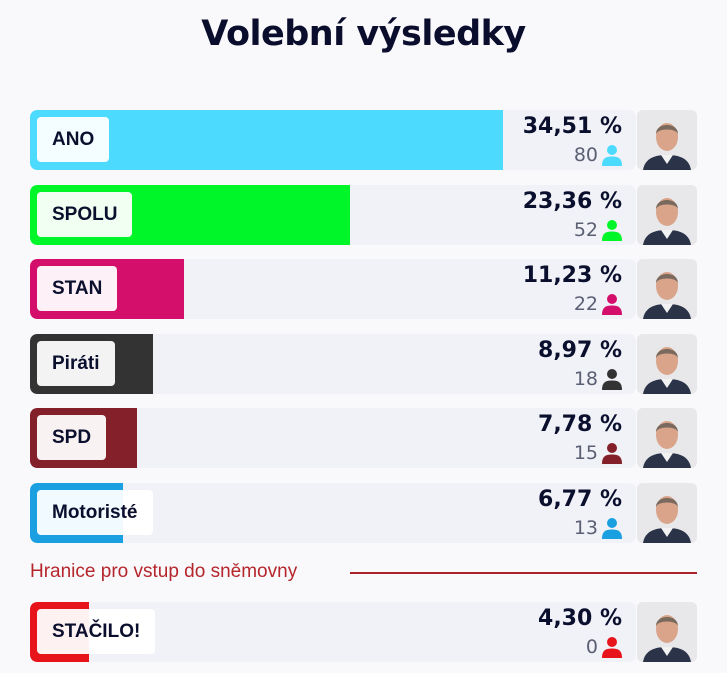  Describe the element at coordinates (77, 288) in the screenshot. I see `party-label: STAN` at that location.